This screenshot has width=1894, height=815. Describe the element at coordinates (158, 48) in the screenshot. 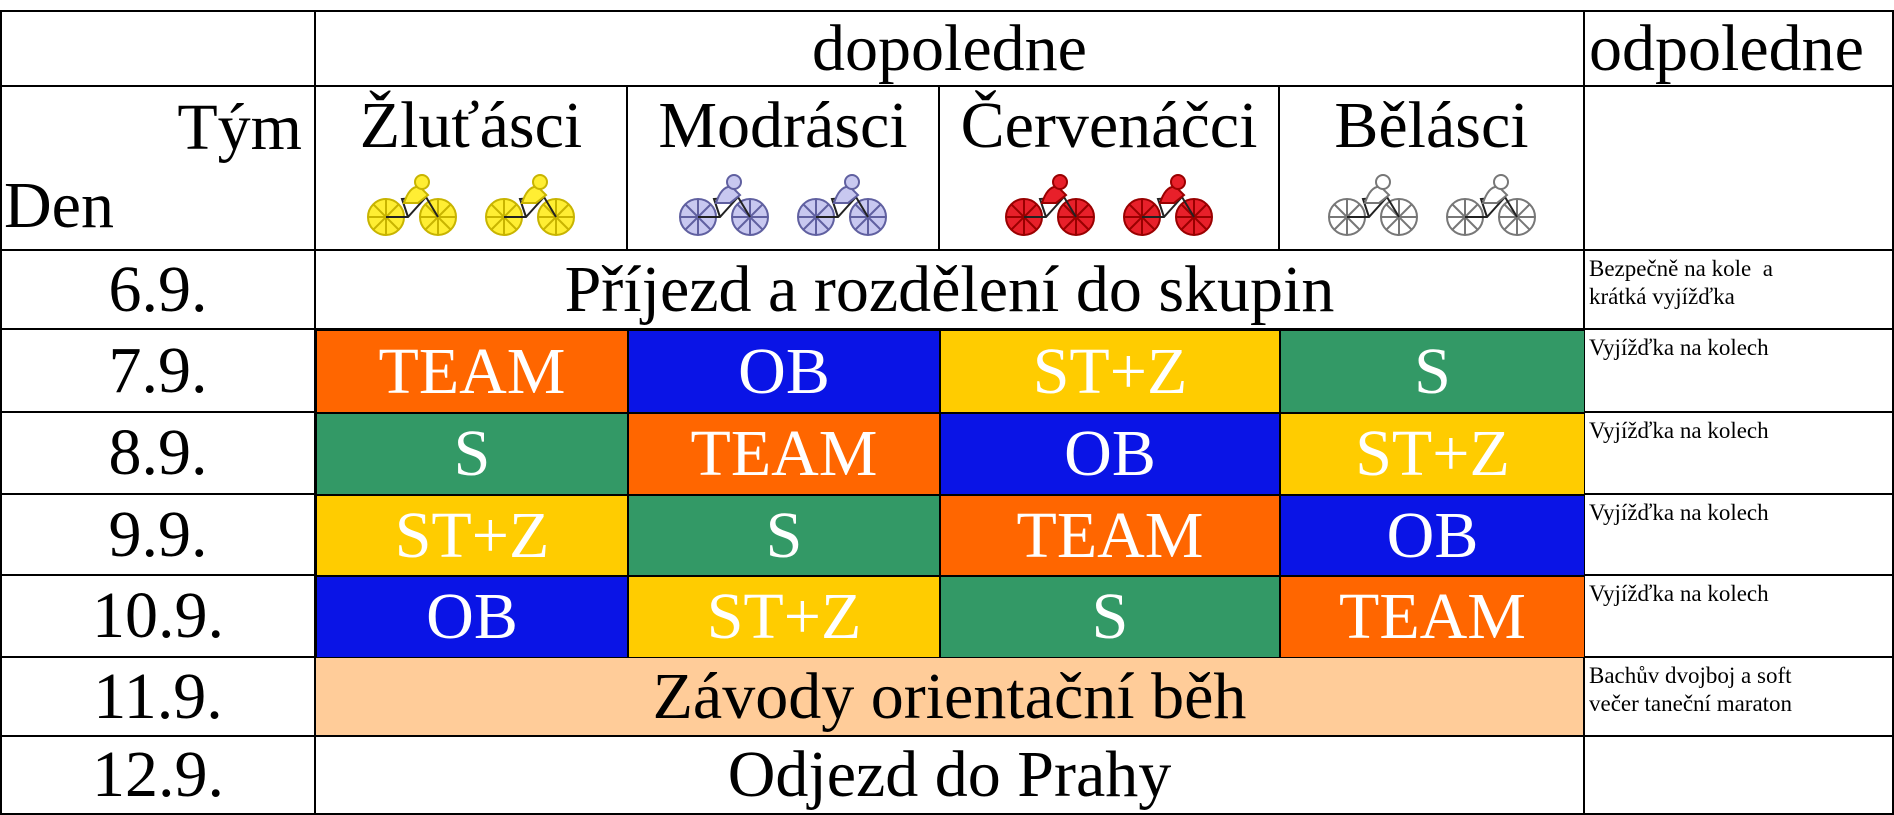

I see `corner-cell` at that location.